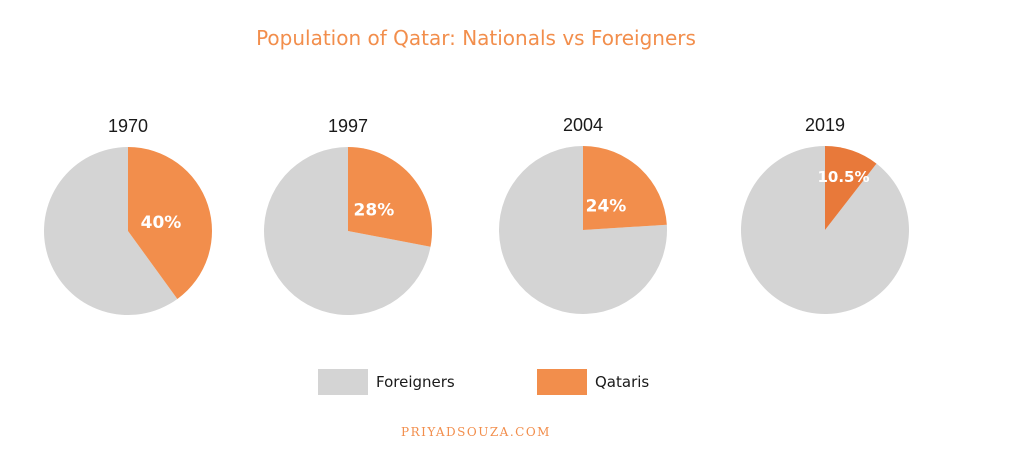 The width and height of the screenshot is (1023, 458). I want to click on legend-item-foreigners: Foreigners, so click(386, 382).